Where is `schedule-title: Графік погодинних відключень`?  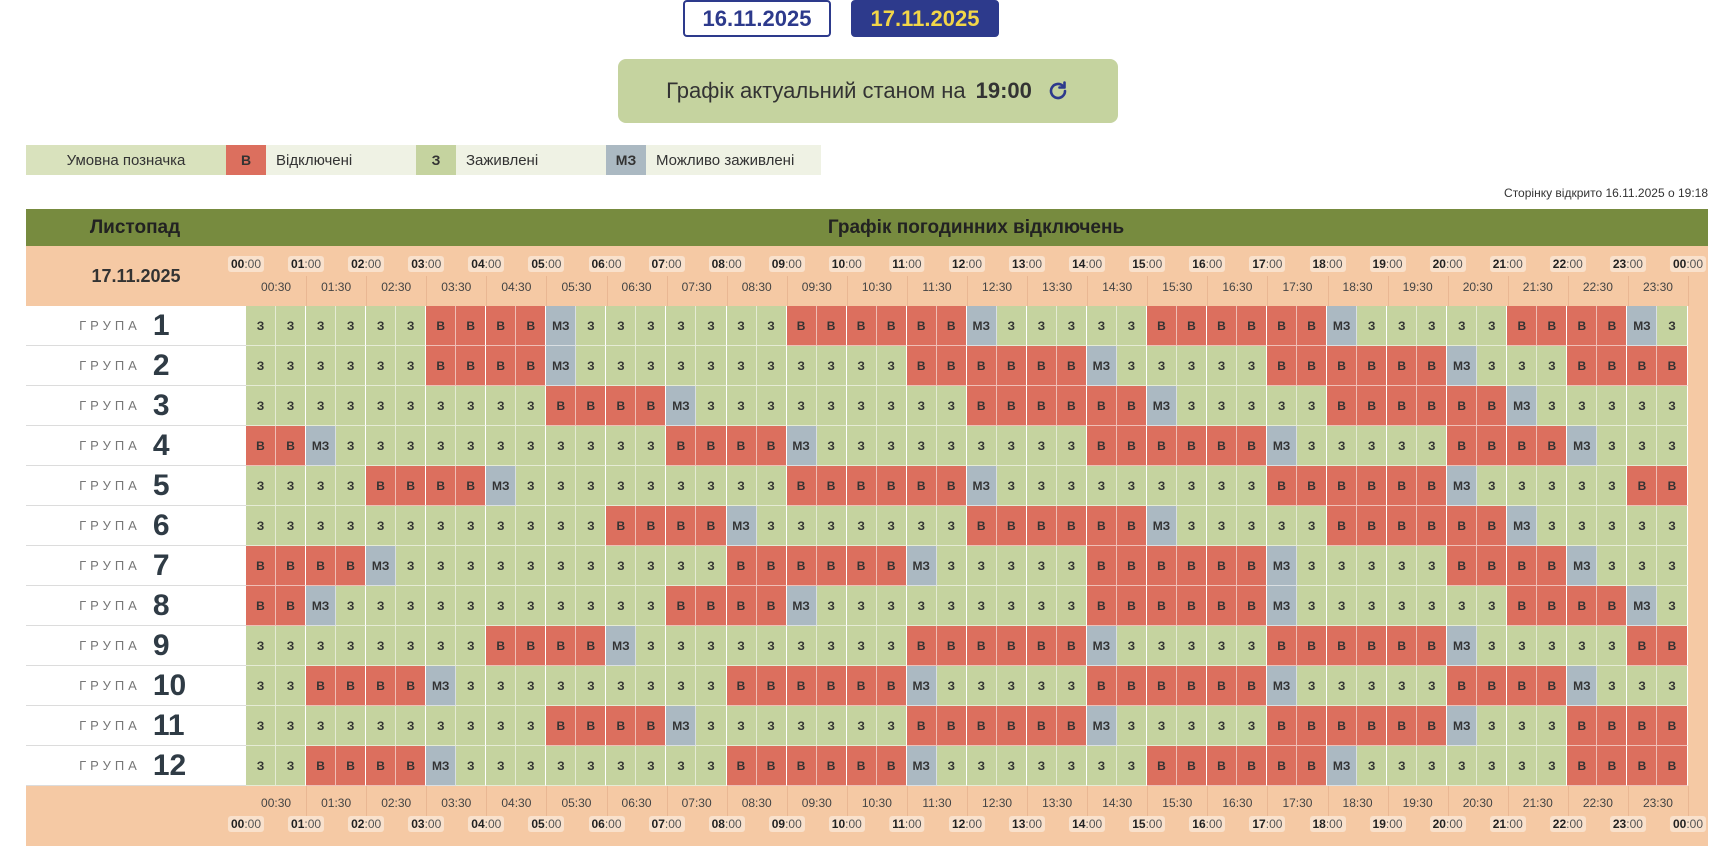 schedule-title: Графік погодинних відключень is located at coordinates (976, 227).